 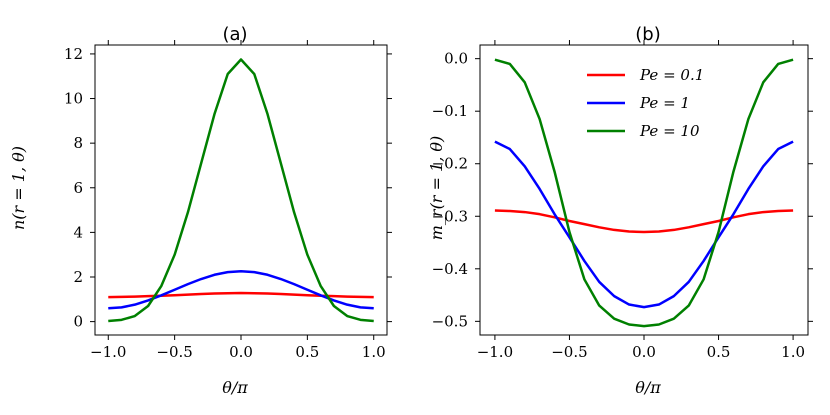 What do you see at coordinates (78, 232) in the screenshot?
I see `ytick-label-a-2: 4` at bounding box center [78, 232].